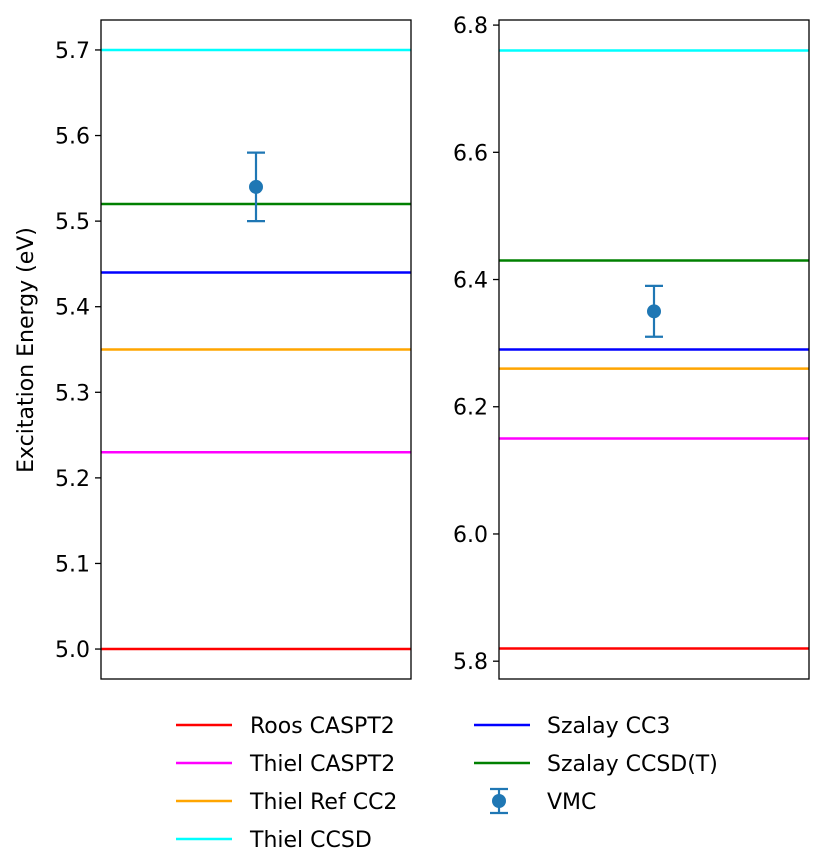 Image resolution: width=830 pixels, height=864 pixels. What do you see at coordinates (310, 840) in the screenshot?
I see `legend-label: Thiel CCSD` at bounding box center [310, 840].